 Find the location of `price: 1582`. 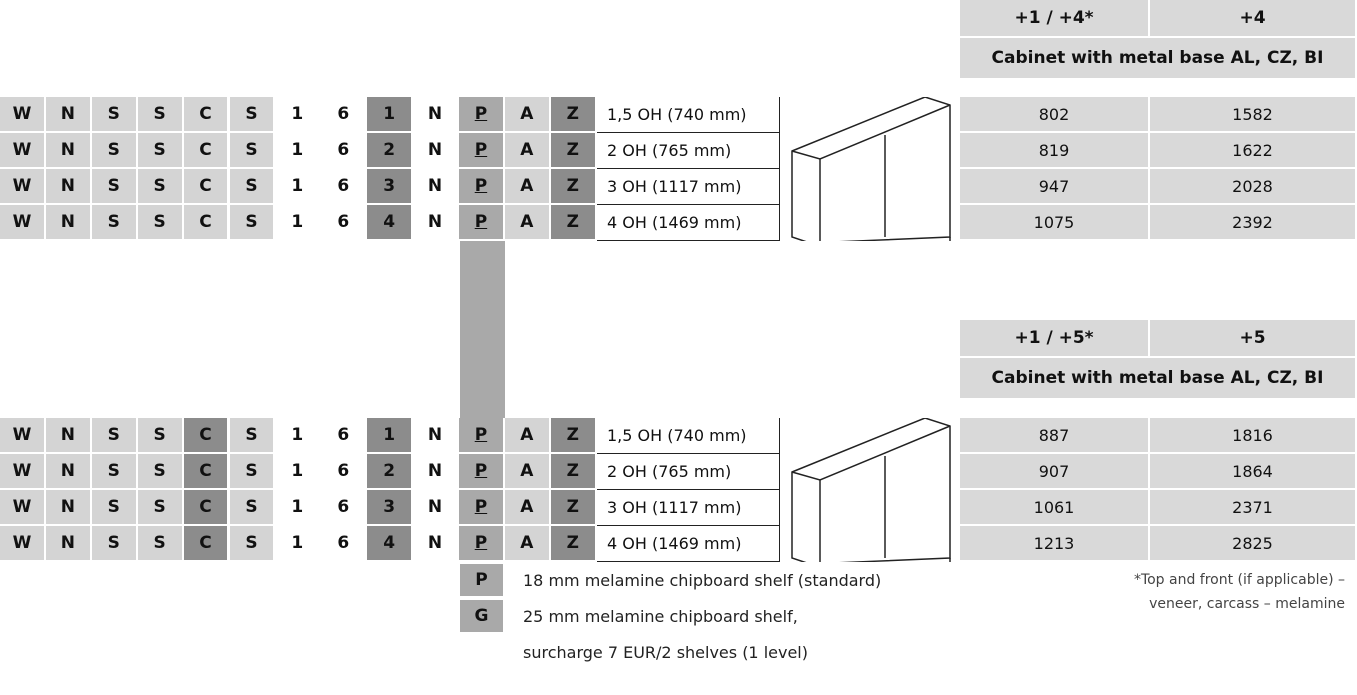

price: 1582 is located at coordinates (1253, 115).